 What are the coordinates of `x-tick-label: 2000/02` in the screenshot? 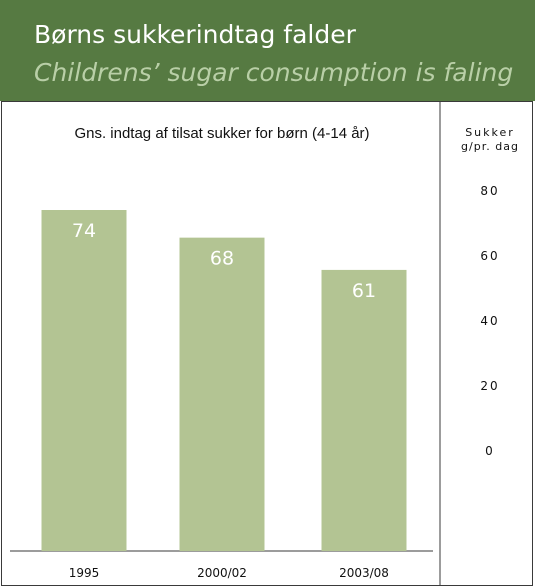 It's located at (222, 573).